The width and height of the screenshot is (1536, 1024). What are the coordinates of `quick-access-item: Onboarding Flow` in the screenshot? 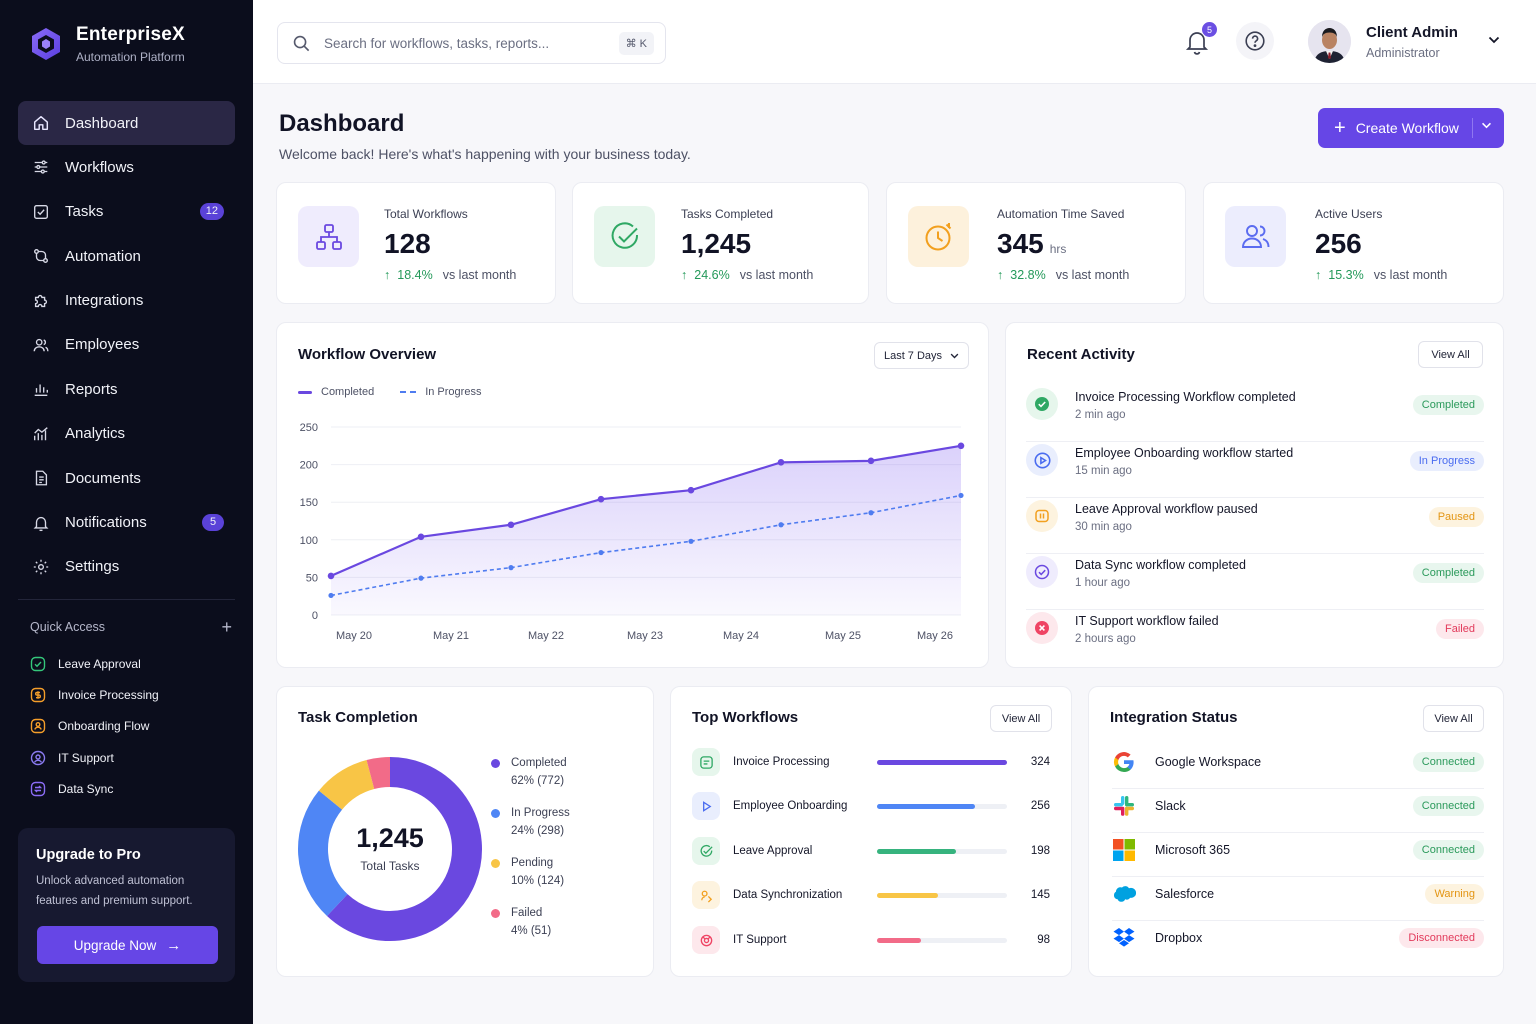 It's located at (94, 726).